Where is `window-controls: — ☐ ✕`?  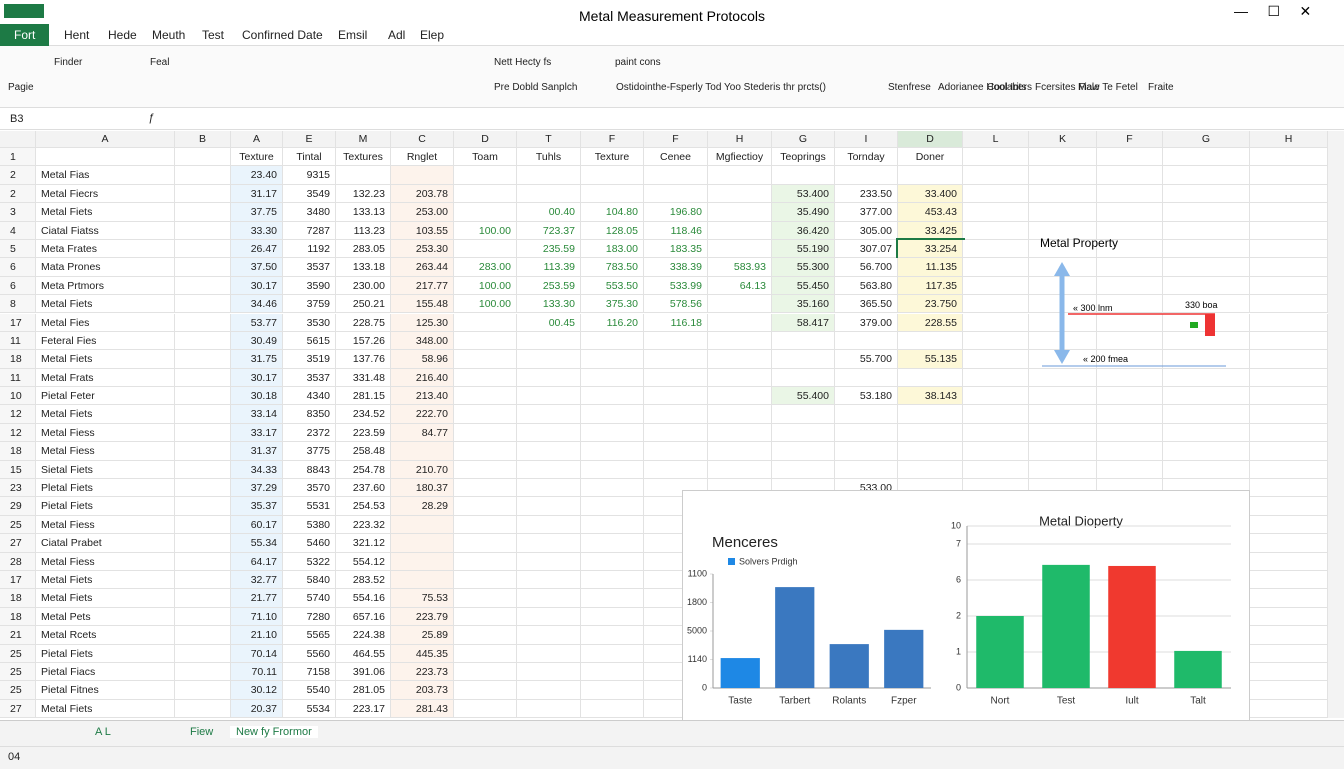 window-controls: — ☐ ✕ is located at coordinates (1273, 11).